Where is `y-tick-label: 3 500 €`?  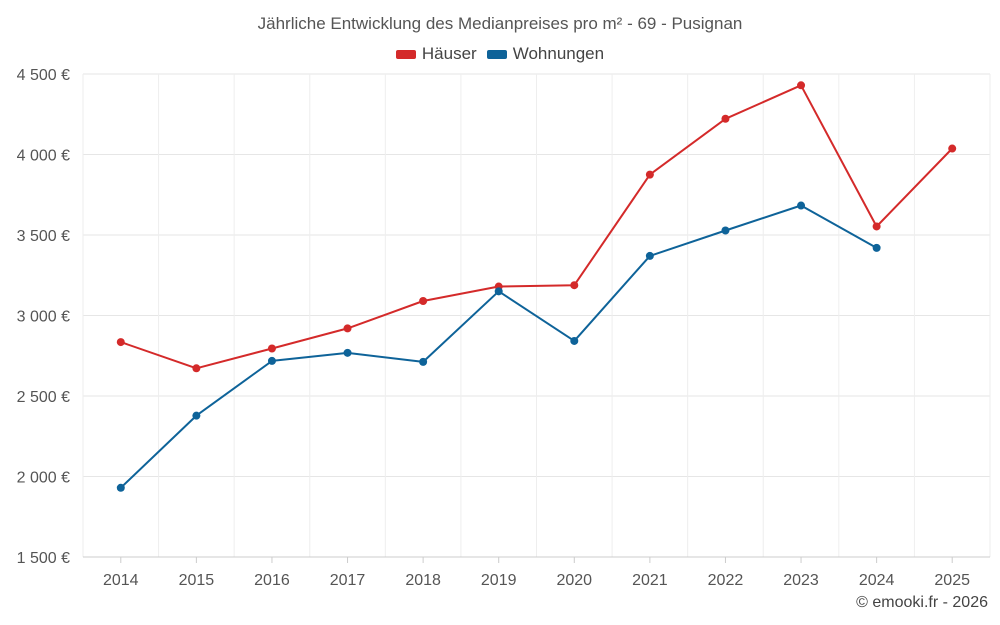 y-tick-label: 3 500 € is located at coordinates (43, 236).